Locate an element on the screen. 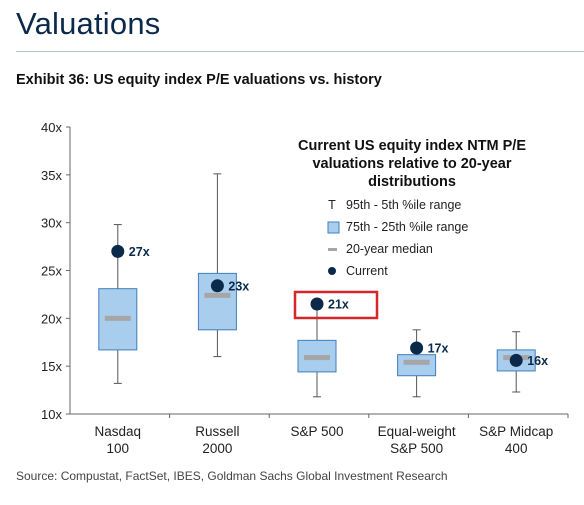  y-tick-label: 15x is located at coordinates (51, 366).